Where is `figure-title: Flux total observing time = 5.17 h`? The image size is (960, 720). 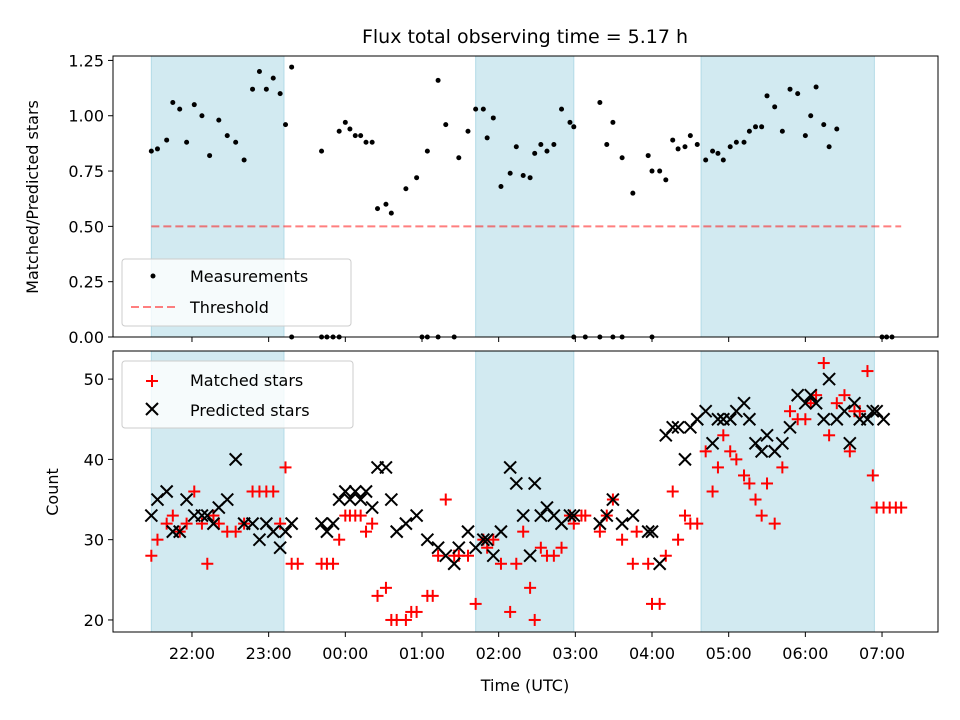
figure-title: Flux total observing time = 5.17 h is located at coordinates (525, 37).